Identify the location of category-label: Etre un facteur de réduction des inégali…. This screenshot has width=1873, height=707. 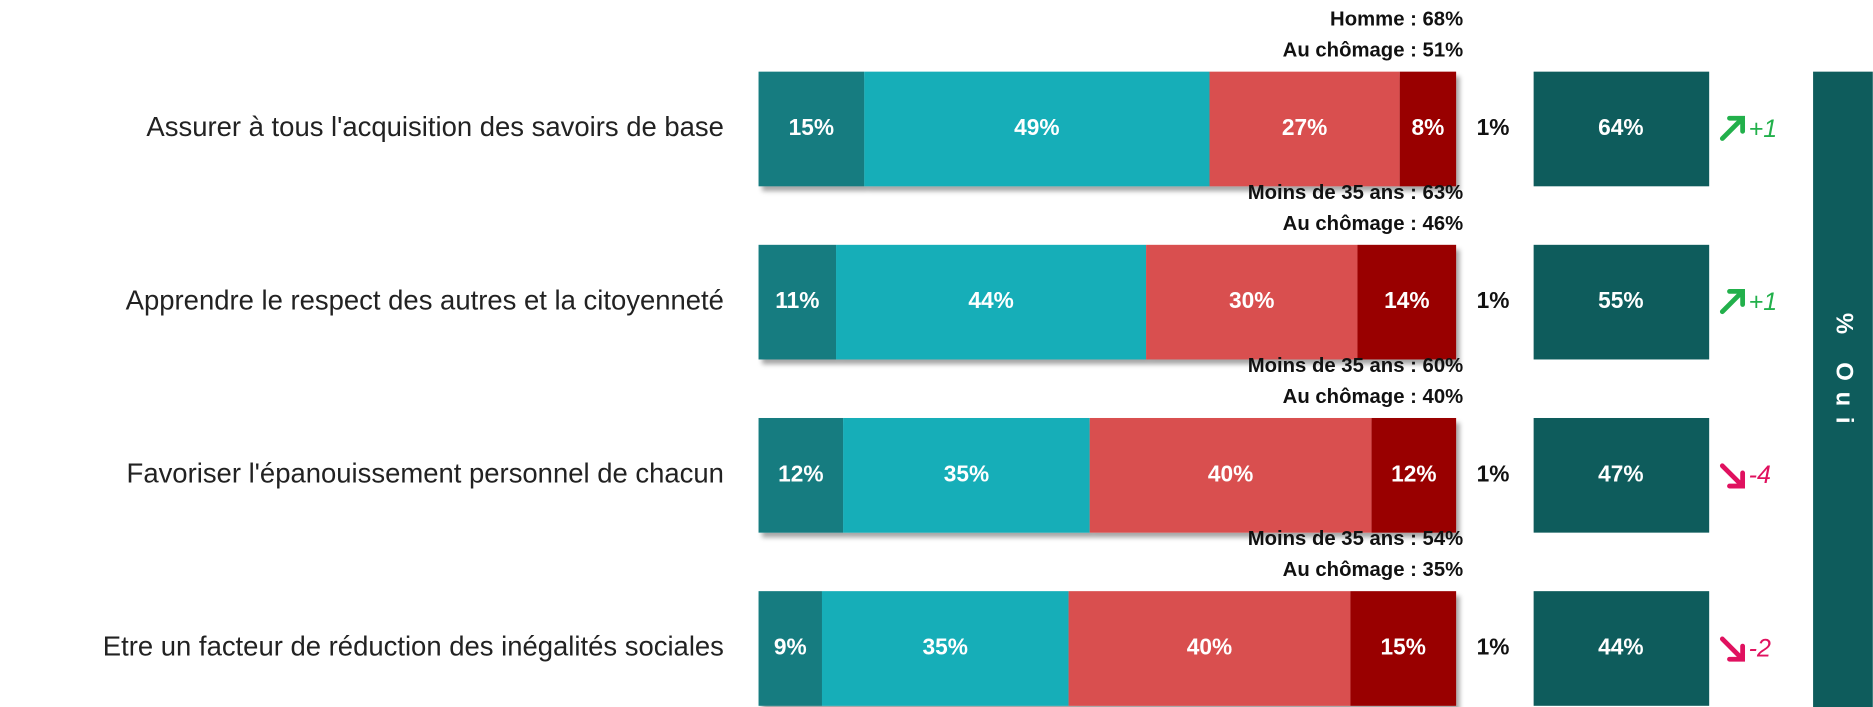
(413, 646).